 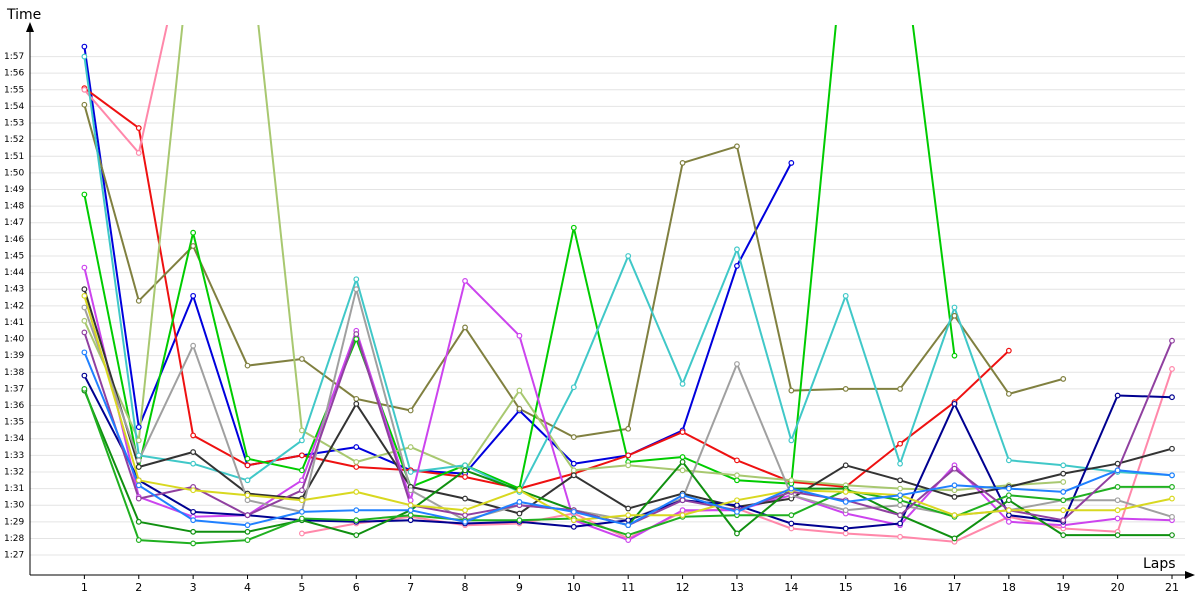 I want to click on y-tick-label: 1:49, so click(x=14, y=190).